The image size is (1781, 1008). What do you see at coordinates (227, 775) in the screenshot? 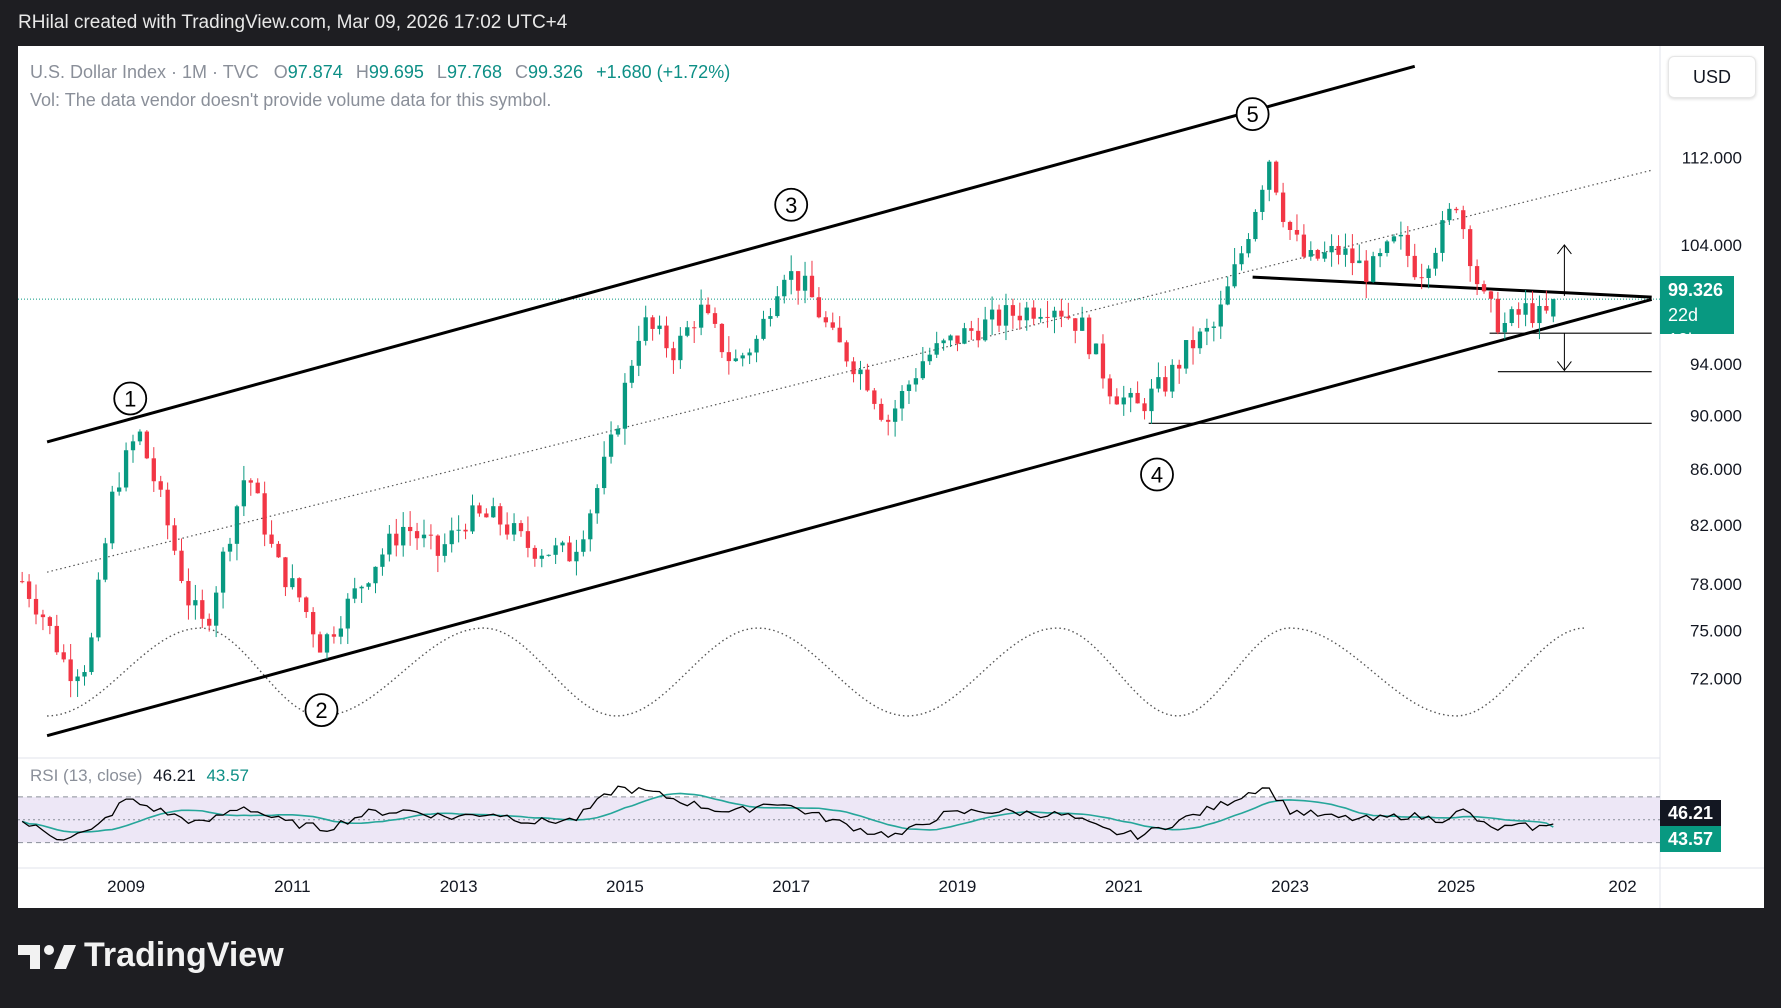
I see `rsi-ma-value: 43.57` at bounding box center [227, 775].